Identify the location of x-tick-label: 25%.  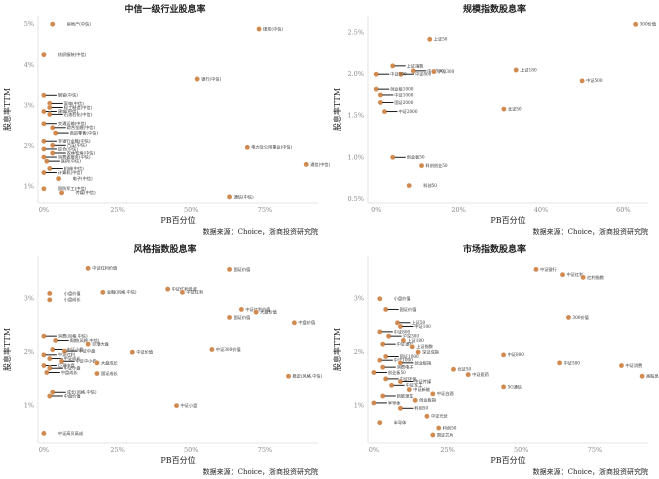
(117, 210).